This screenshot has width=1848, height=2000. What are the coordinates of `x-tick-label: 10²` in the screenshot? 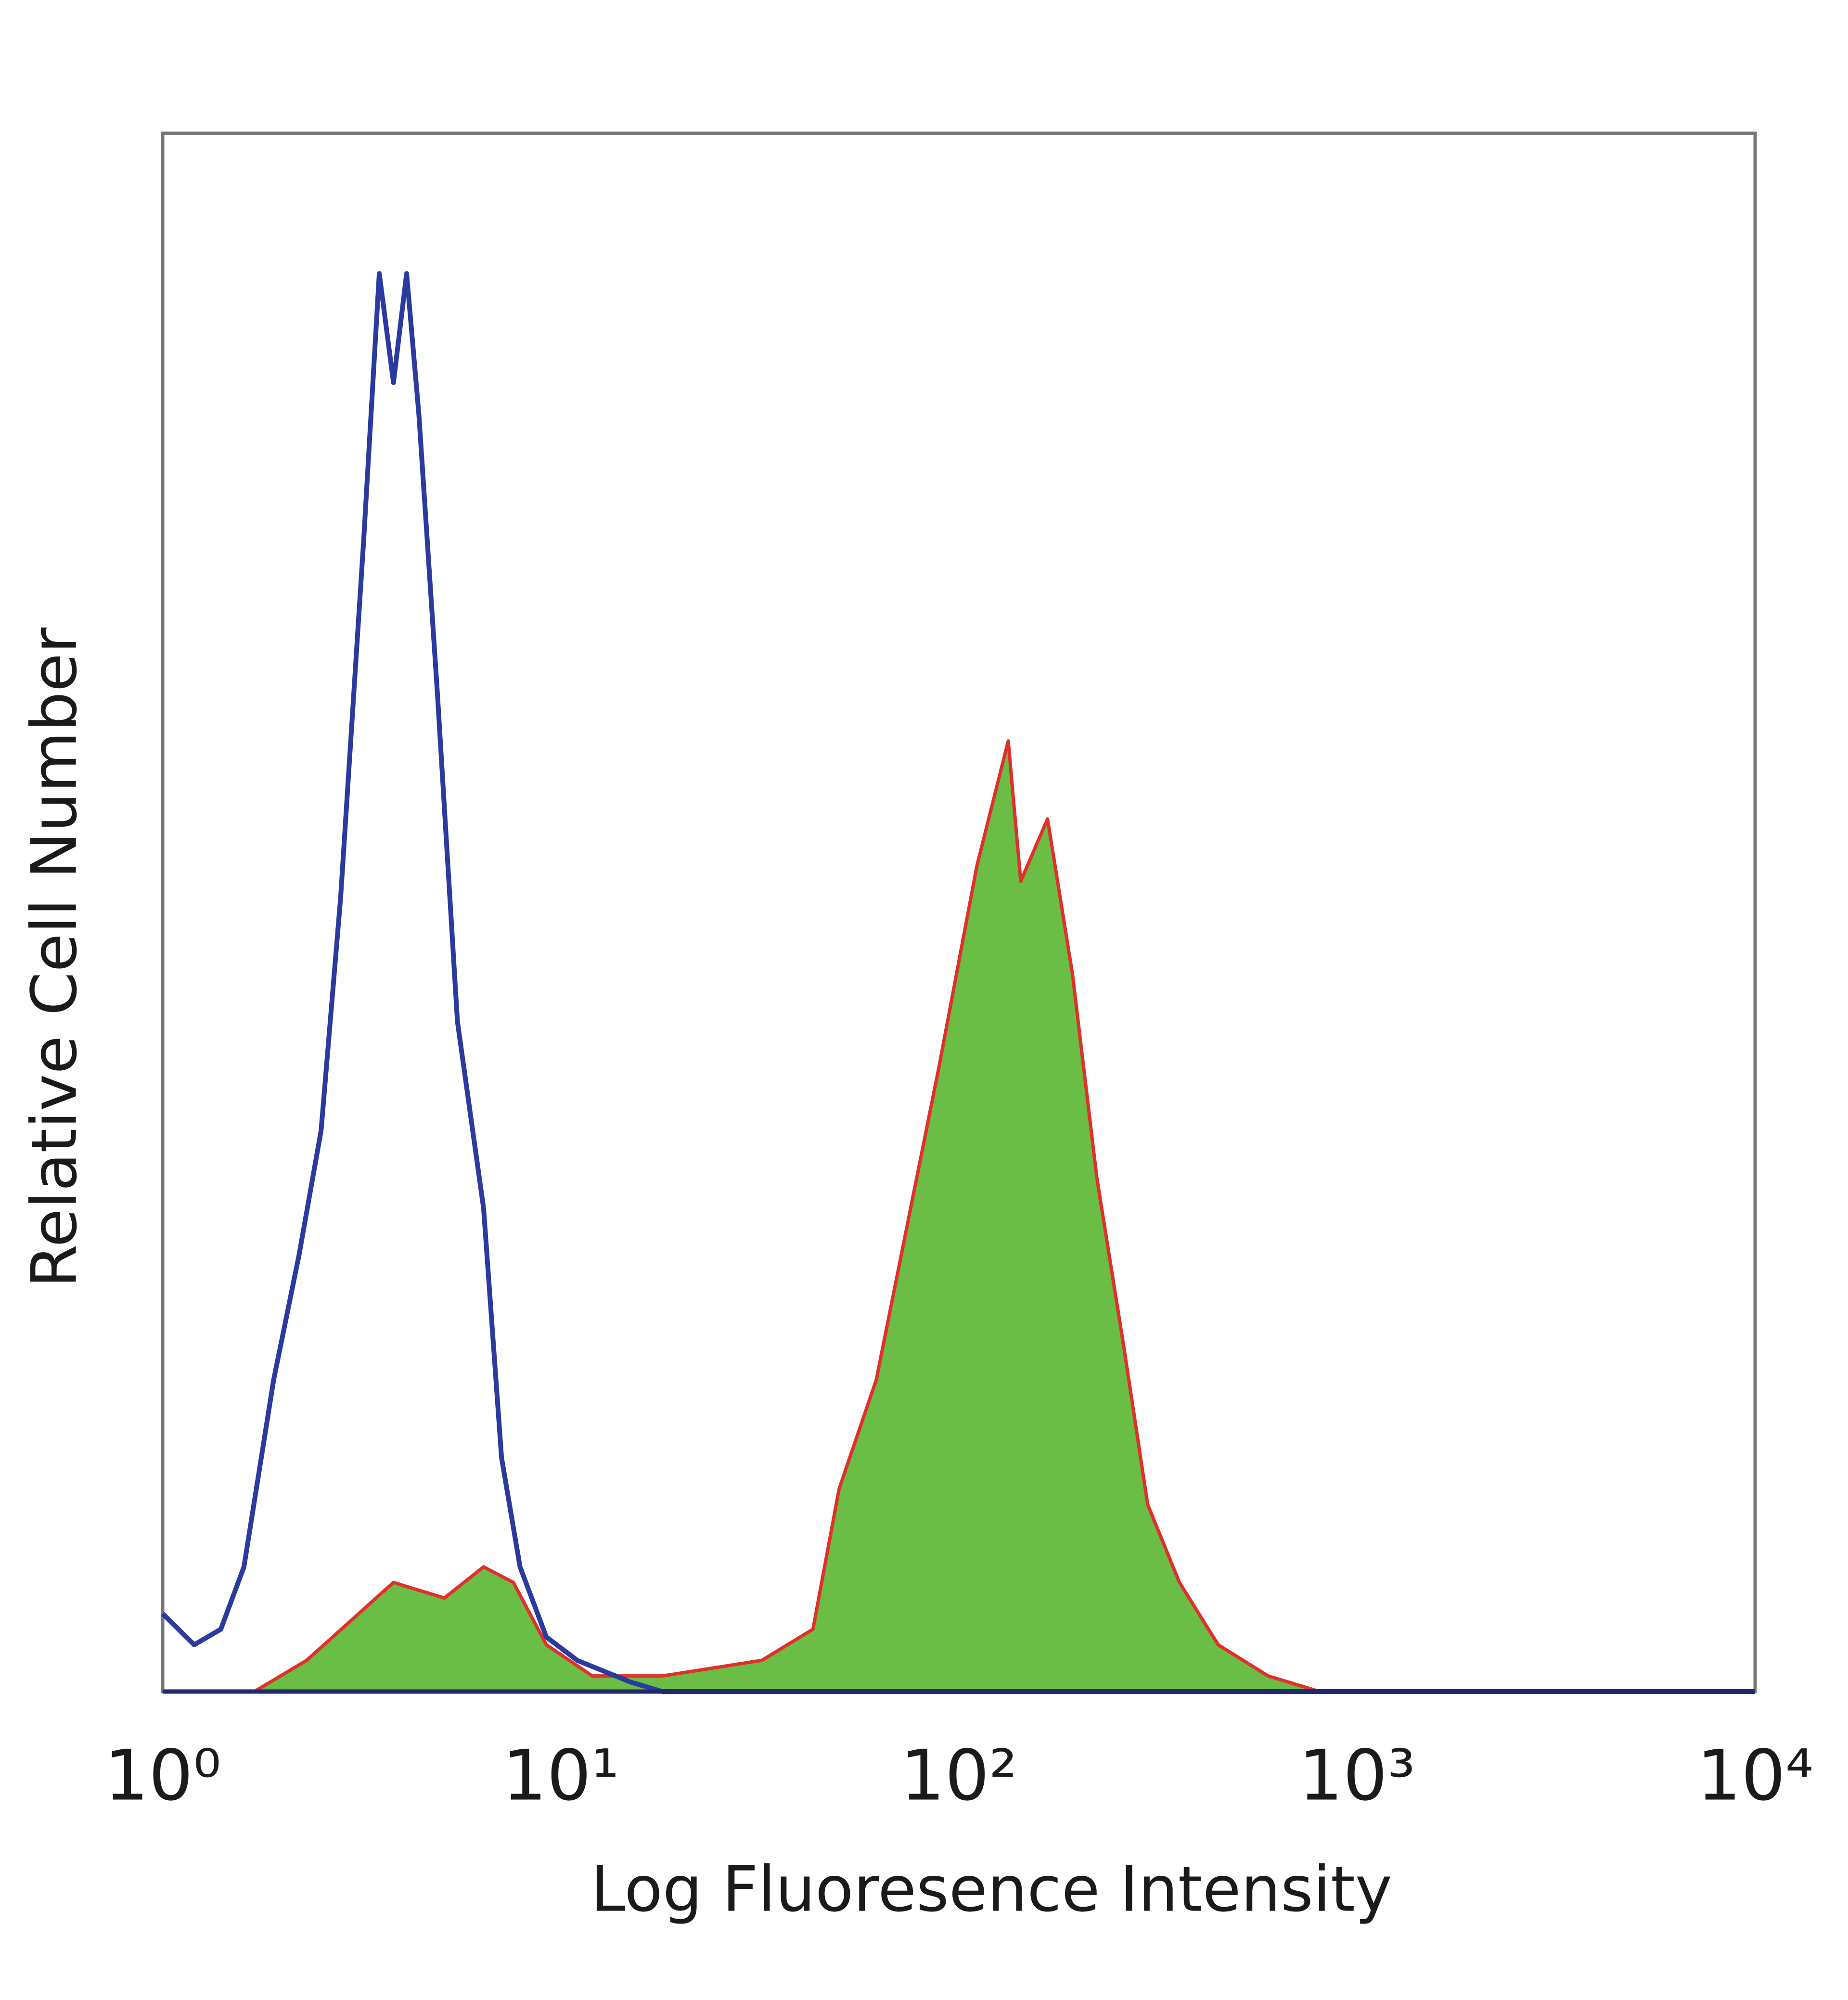 It's located at (958, 1776).